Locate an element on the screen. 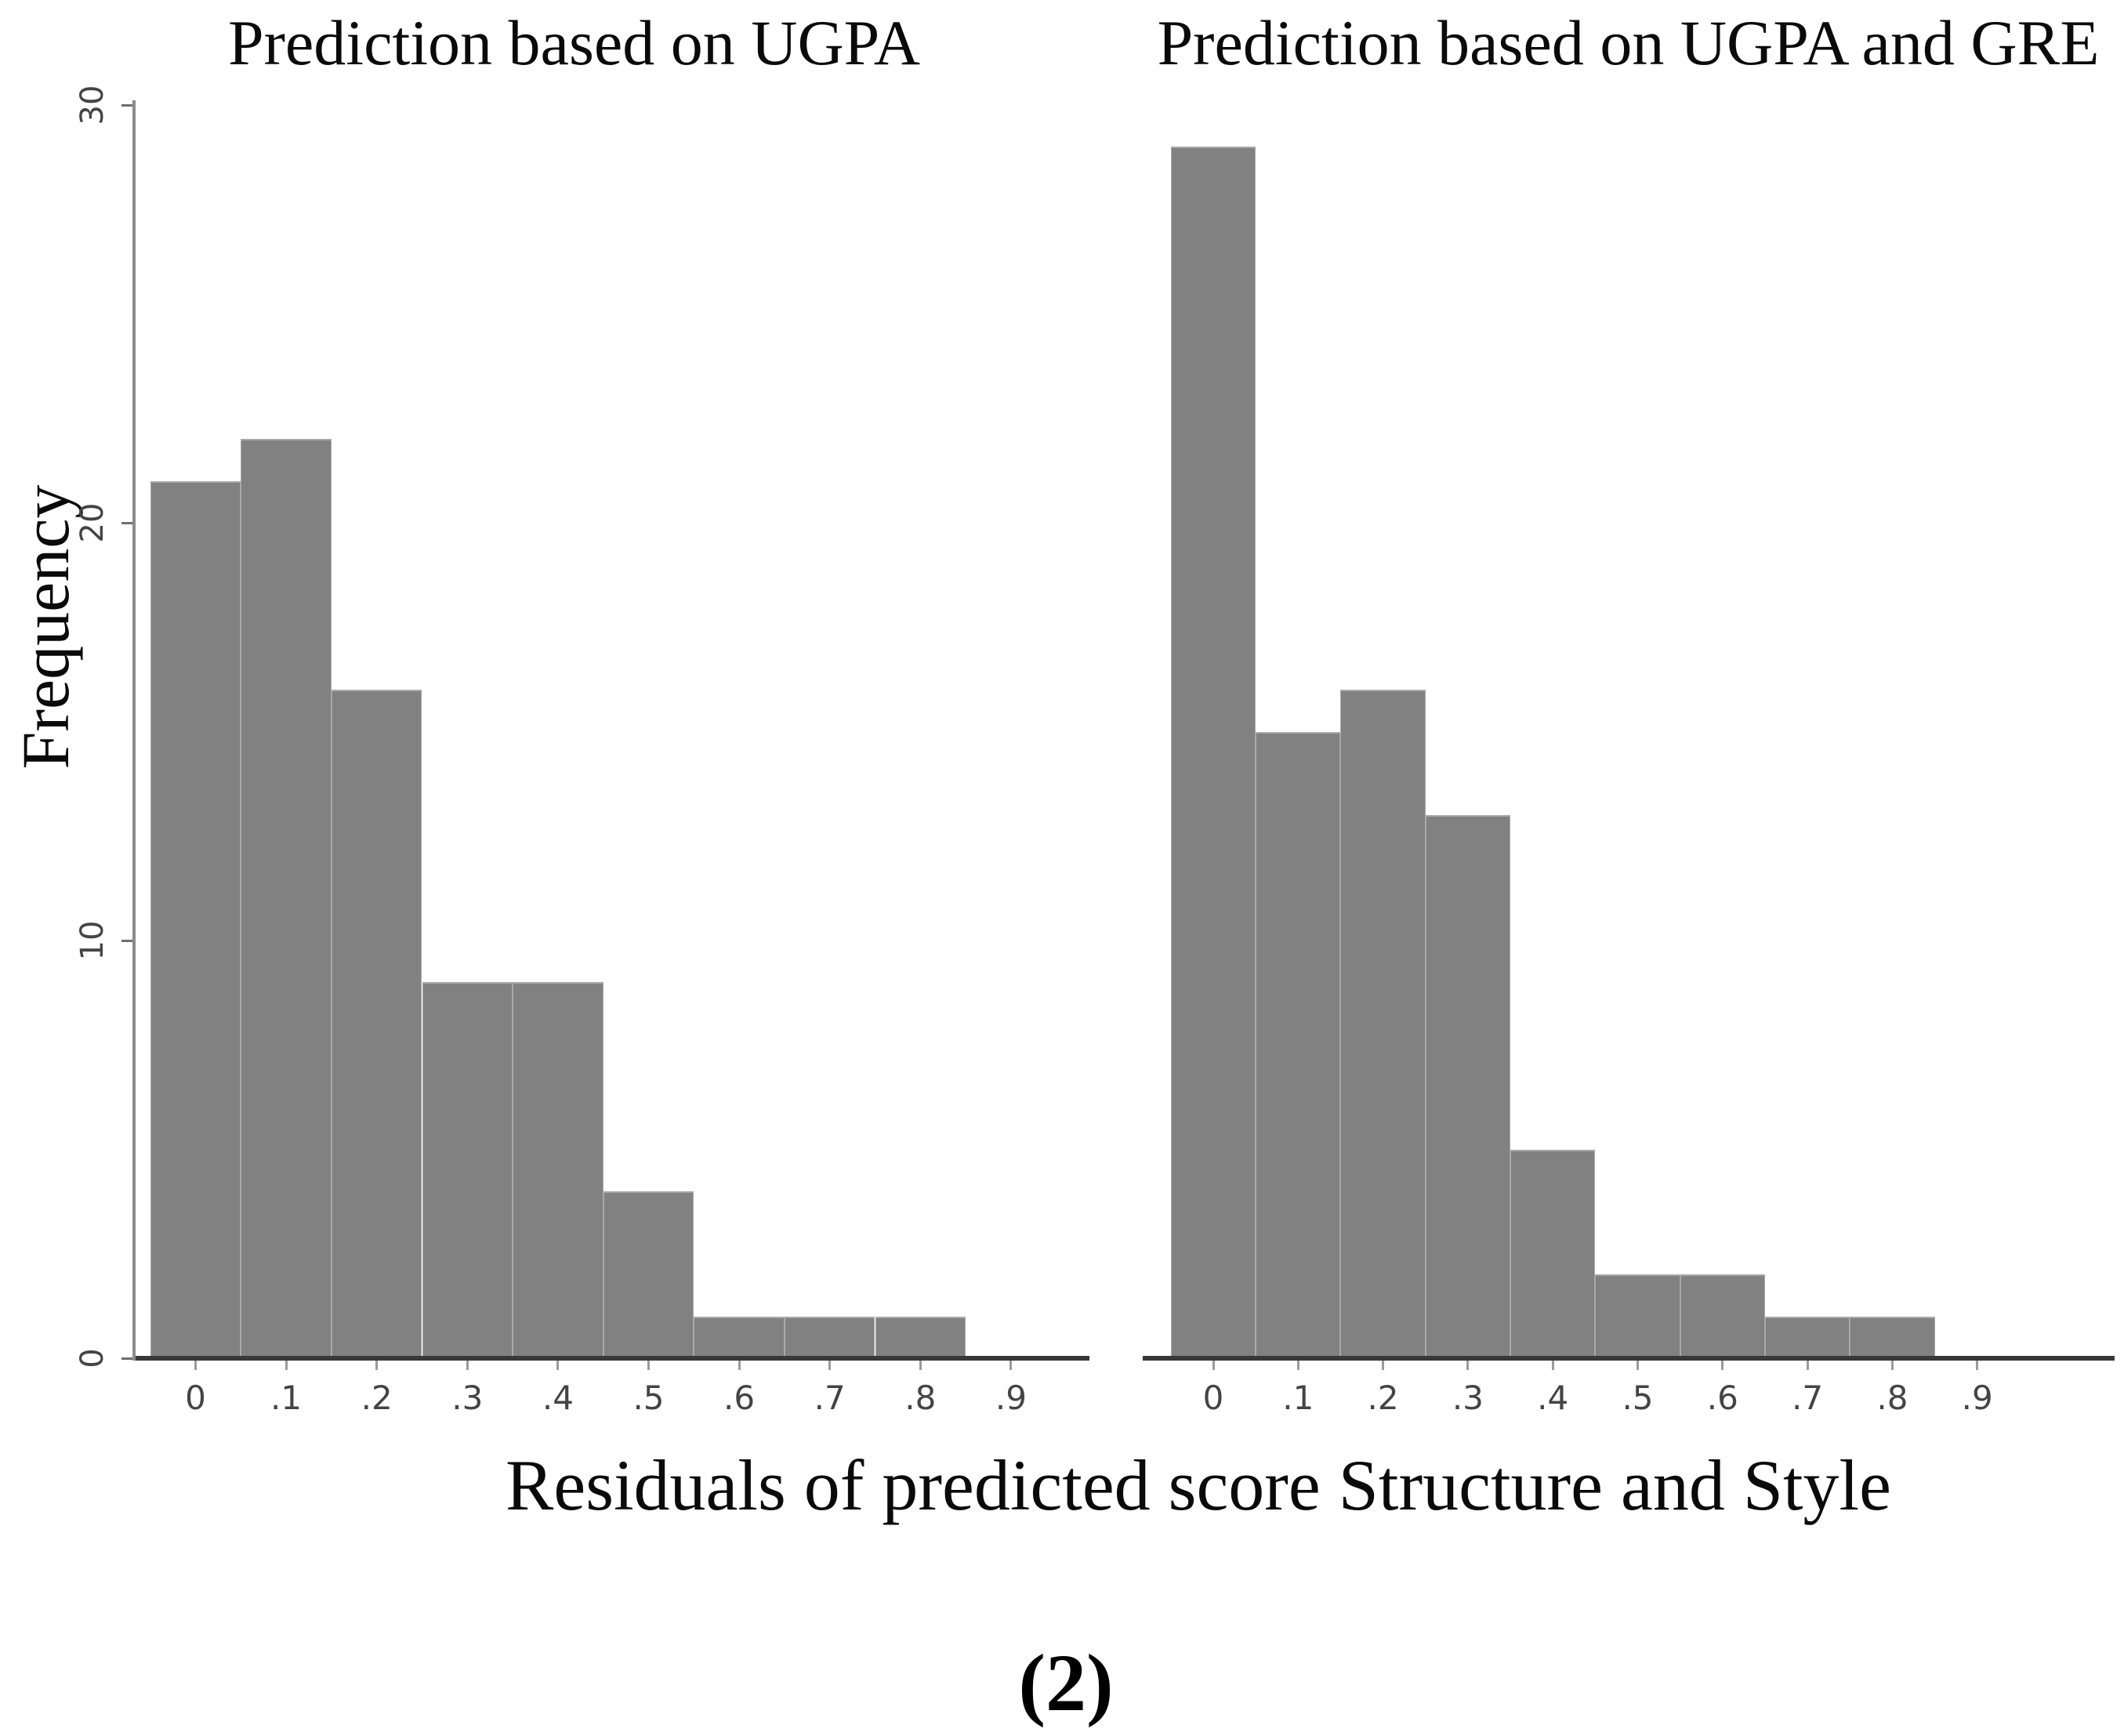  left-panel-title: Prediction based on UGPA is located at coordinates (574, 42).